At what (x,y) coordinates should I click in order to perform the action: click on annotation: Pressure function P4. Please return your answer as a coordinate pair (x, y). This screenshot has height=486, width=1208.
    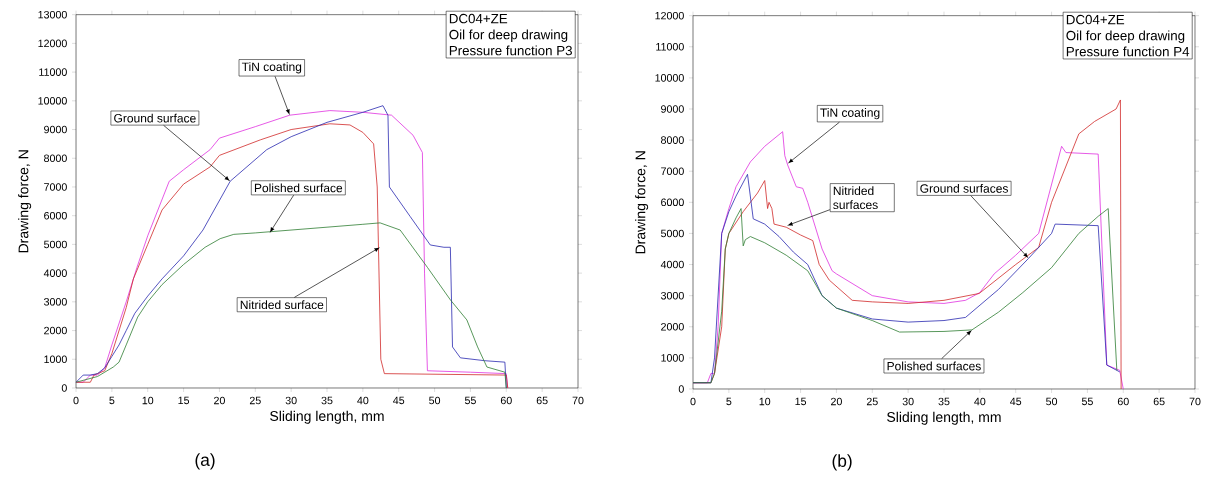
    Looking at the image, I should click on (1128, 51).